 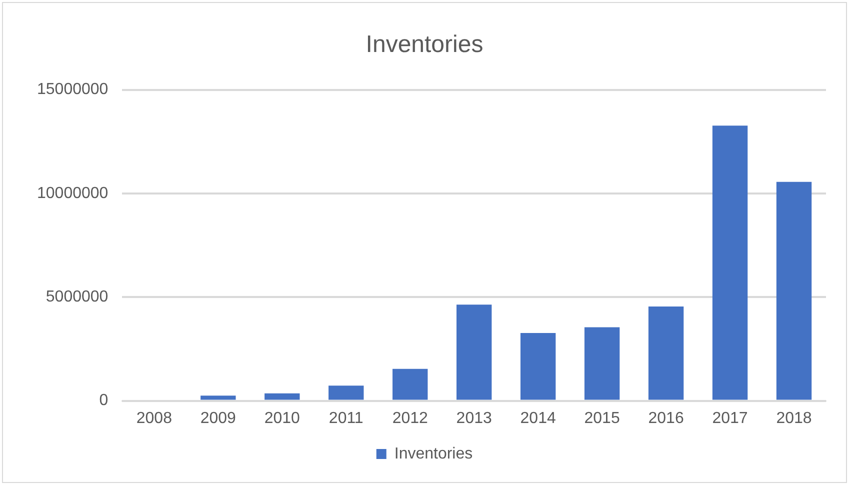 What do you see at coordinates (218, 418) in the screenshot?
I see `x-tick-label: 2009` at bounding box center [218, 418].